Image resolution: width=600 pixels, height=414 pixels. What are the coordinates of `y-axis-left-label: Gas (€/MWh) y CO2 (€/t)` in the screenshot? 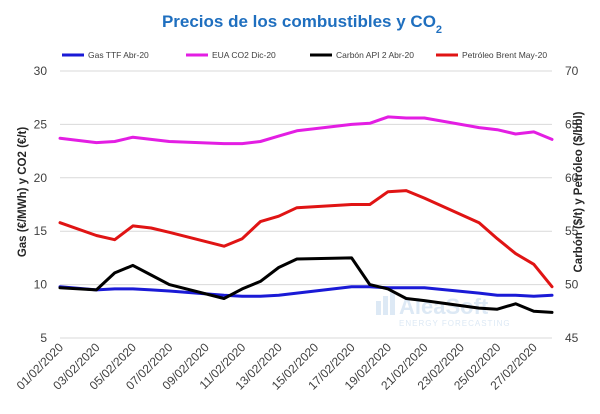 It's located at (23, 192).